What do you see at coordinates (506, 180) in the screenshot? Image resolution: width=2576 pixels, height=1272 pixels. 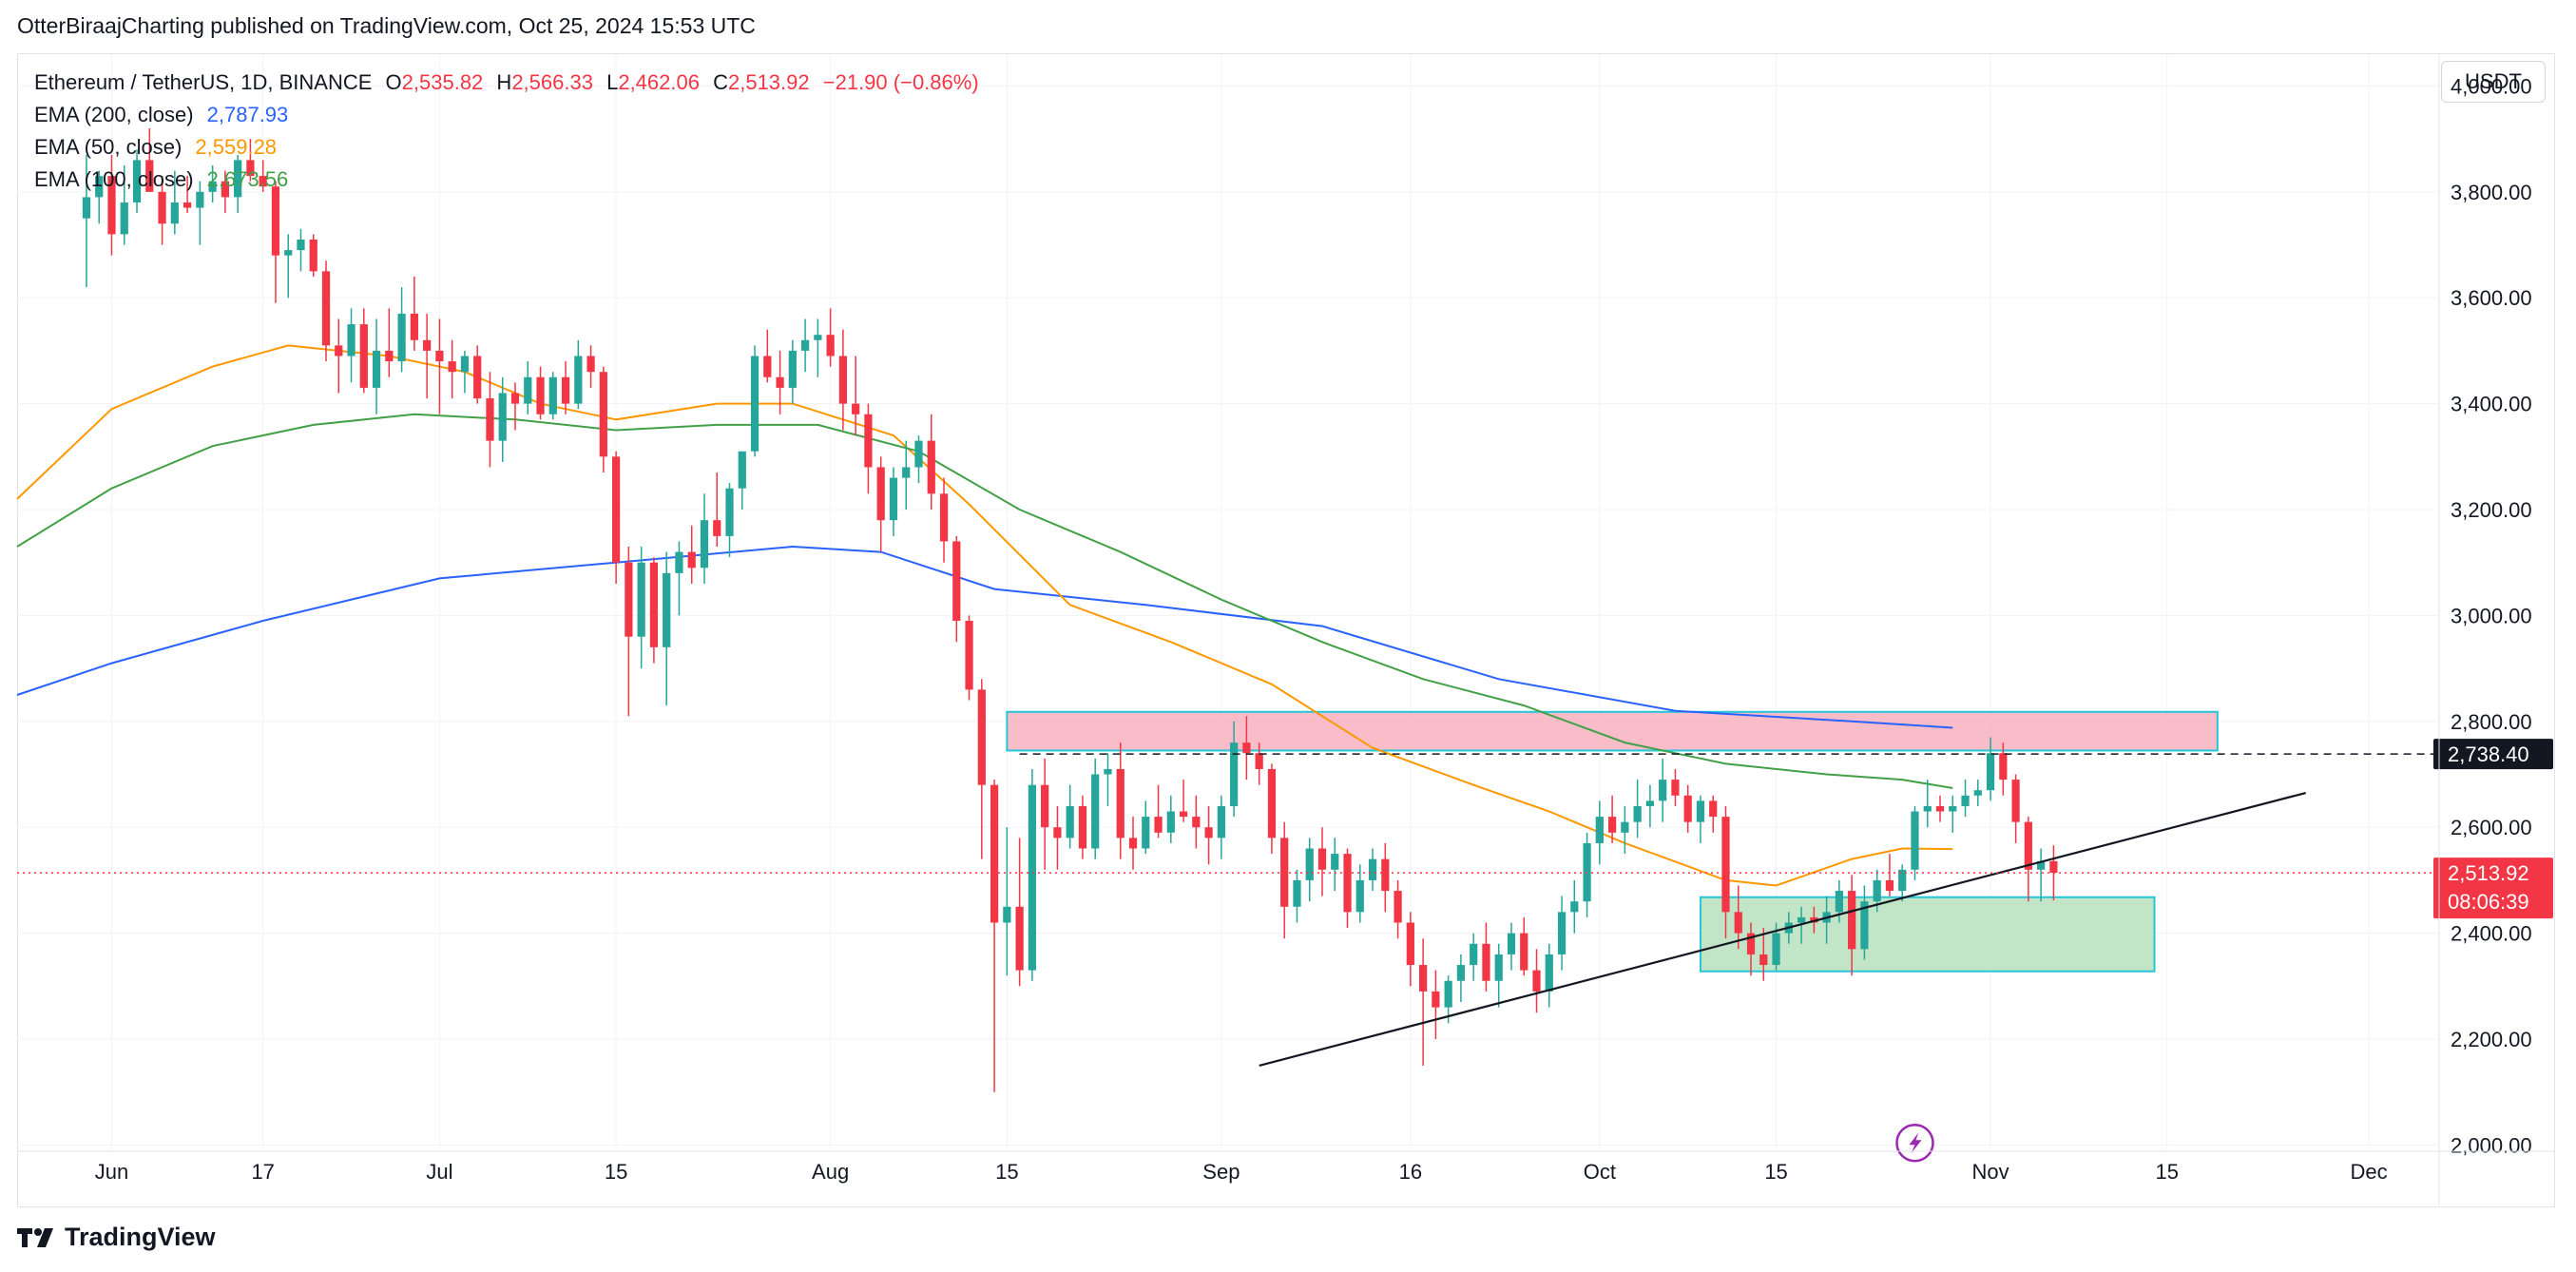 I see `legend-ema100-row: EMA (100, close) 2,673.56` at bounding box center [506, 180].